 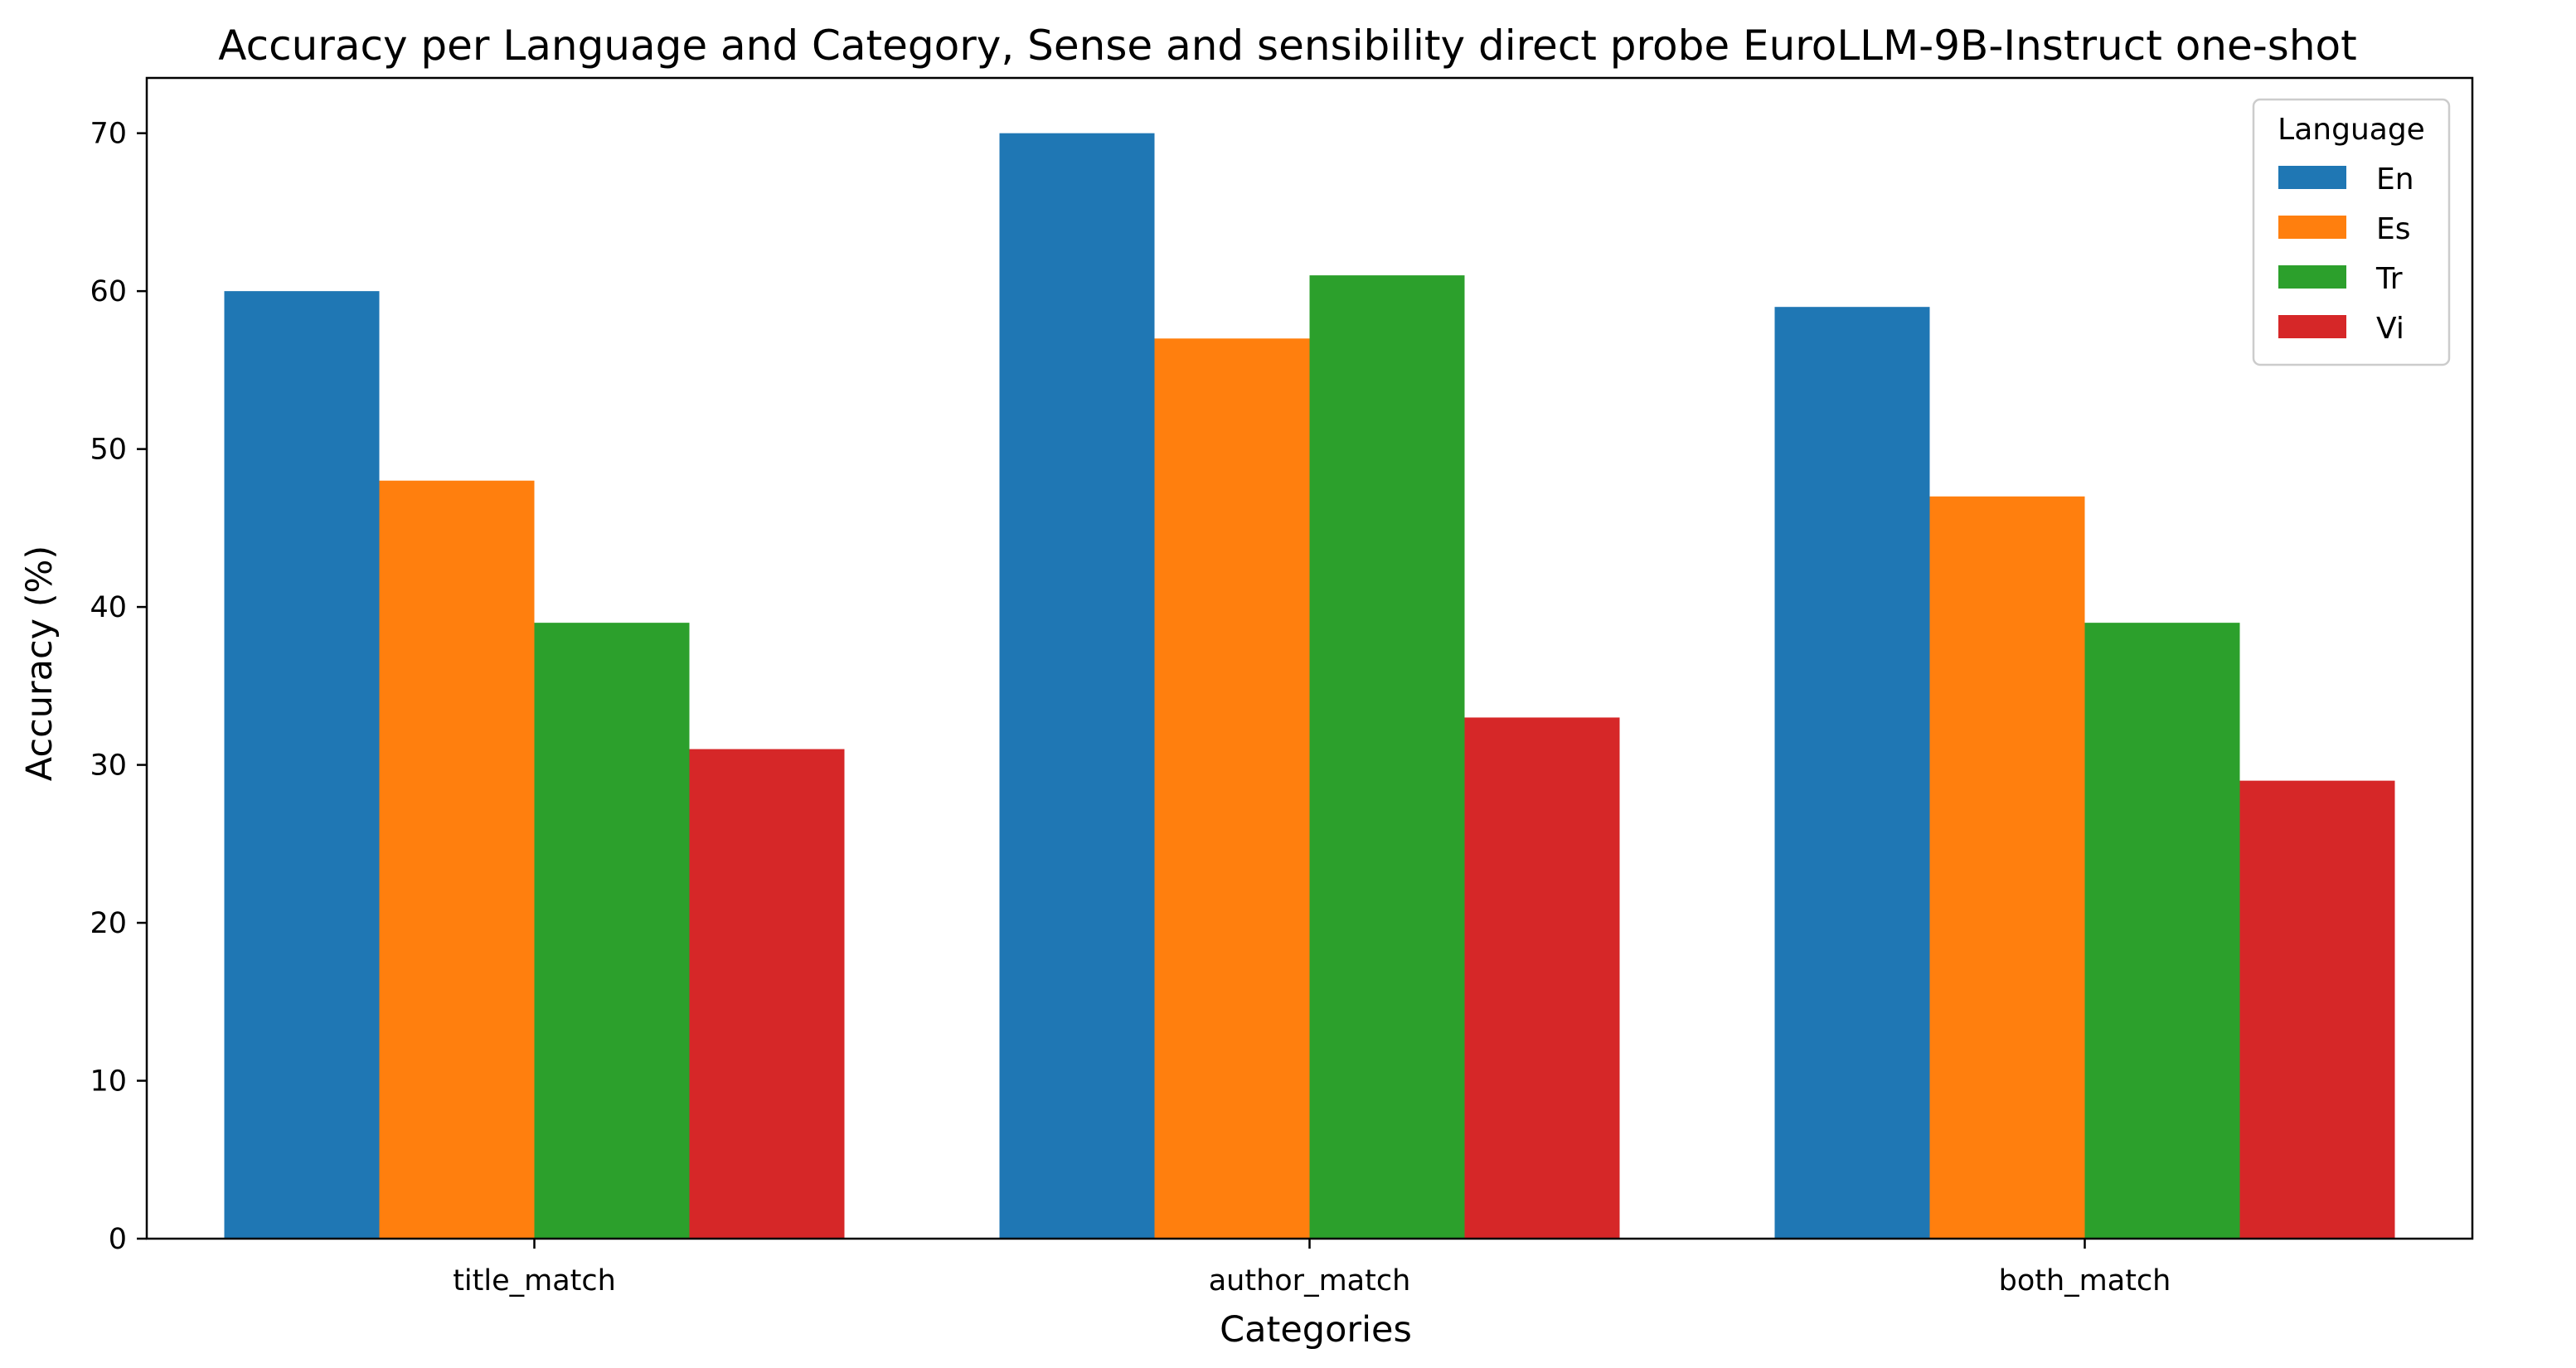 What do you see at coordinates (108, 291) in the screenshot?
I see `y-tick-label: 60` at bounding box center [108, 291].